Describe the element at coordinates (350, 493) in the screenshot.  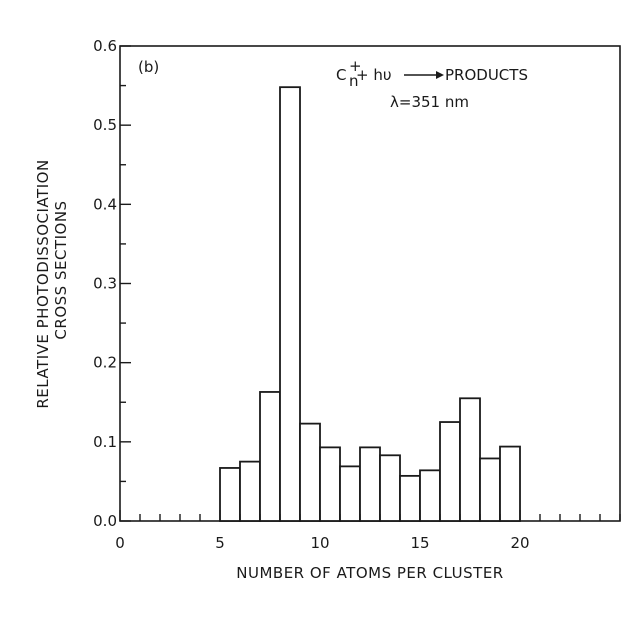
I see `bar-n12` at that location.